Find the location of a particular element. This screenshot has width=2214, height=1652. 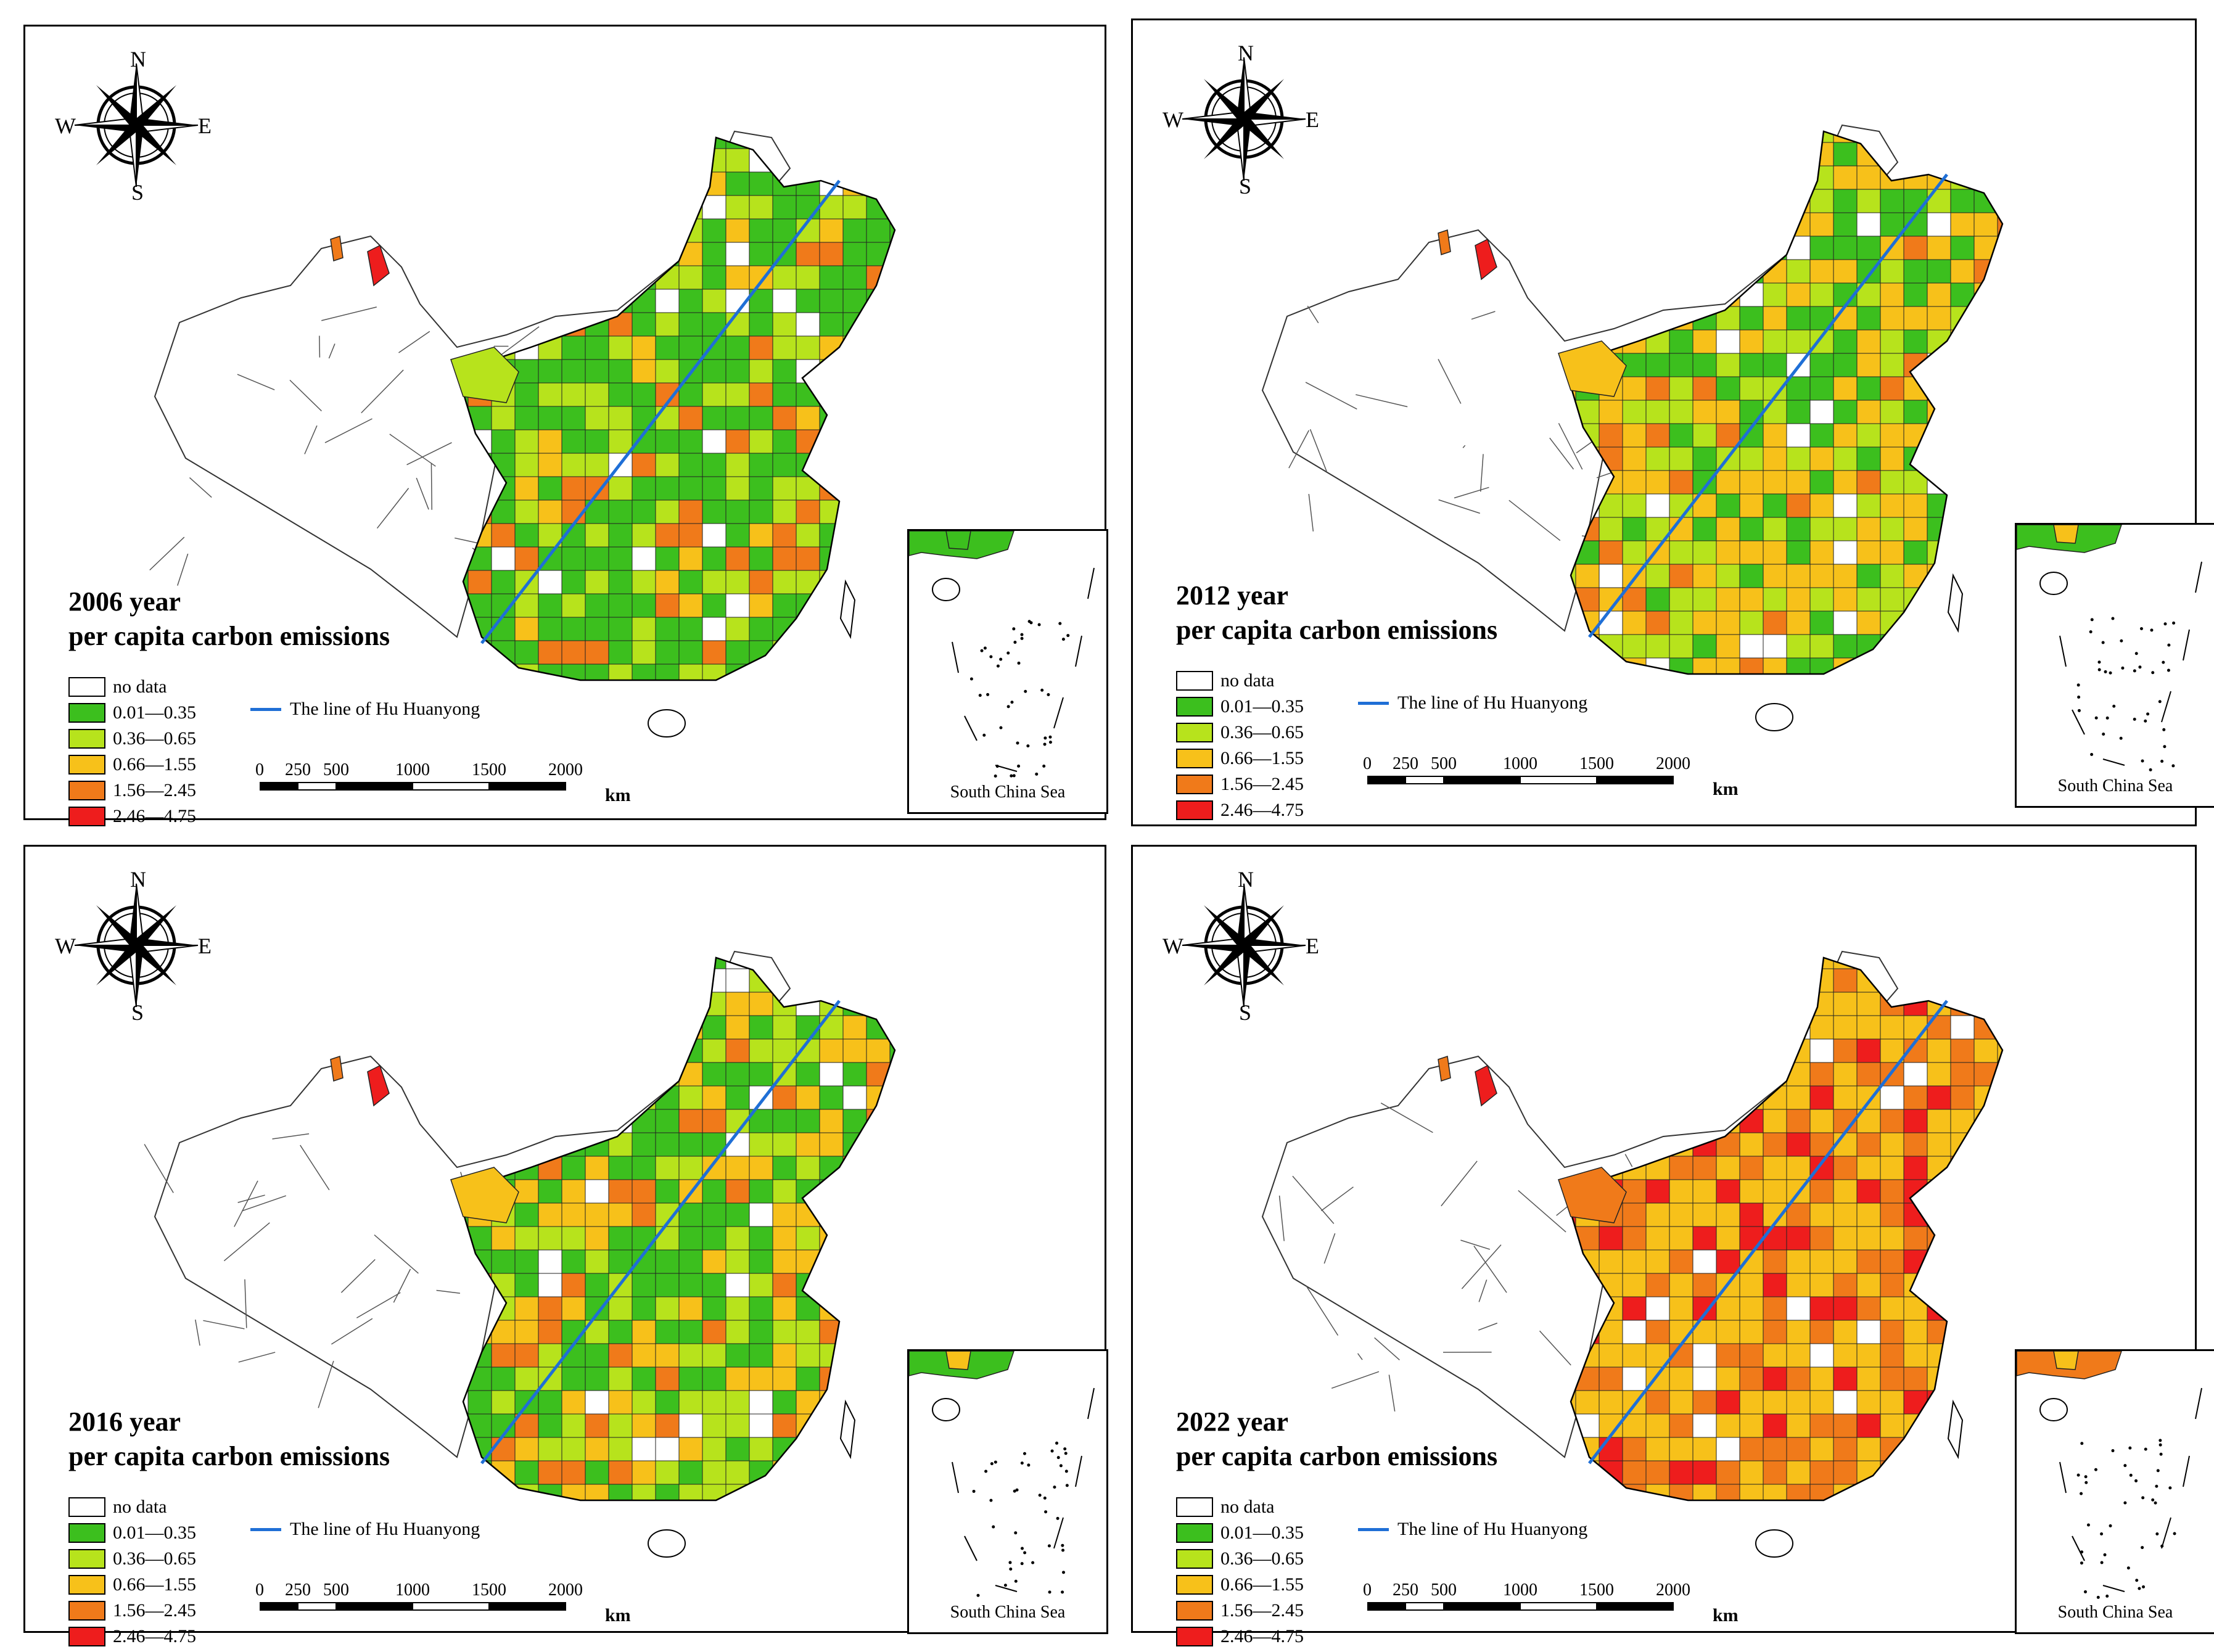

year-title: 2022 year is located at coordinates (1232, 1422).